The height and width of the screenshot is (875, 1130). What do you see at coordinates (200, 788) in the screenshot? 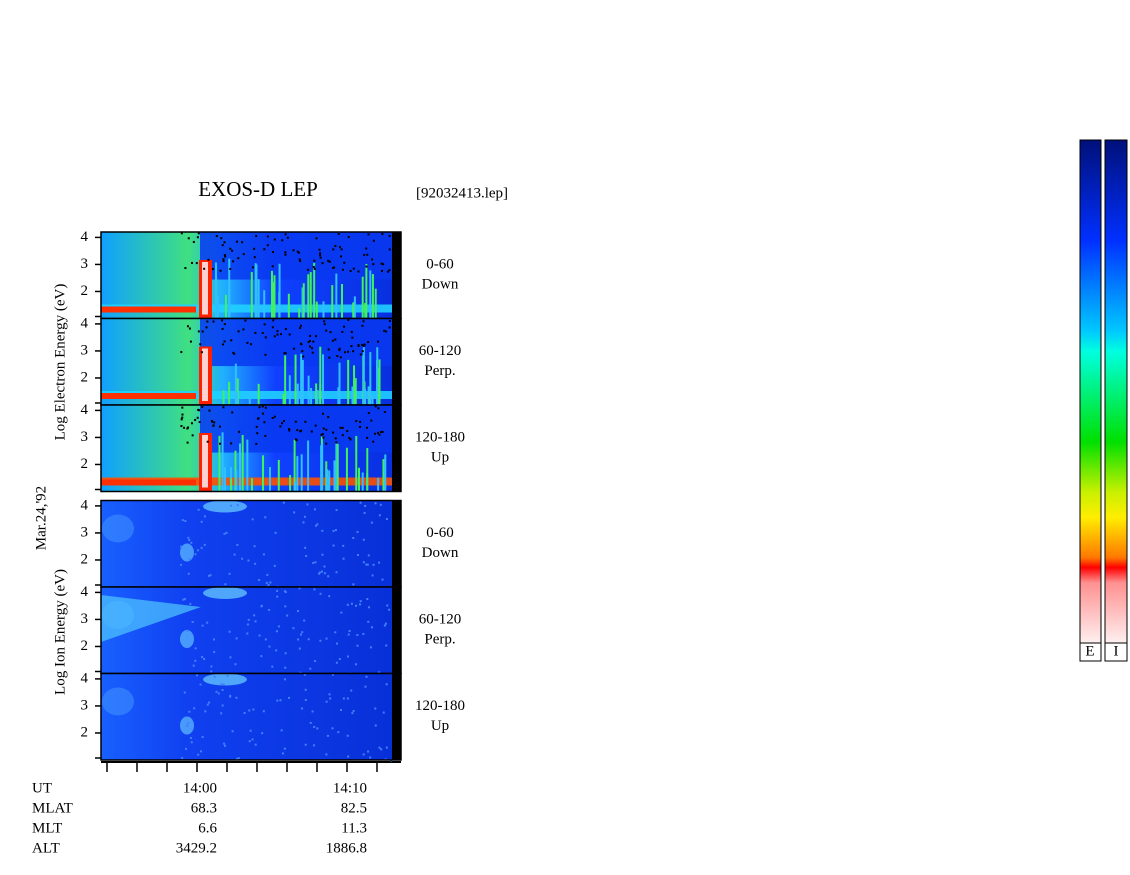
I see `ephemeris-value: 14:00` at bounding box center [200, 788].